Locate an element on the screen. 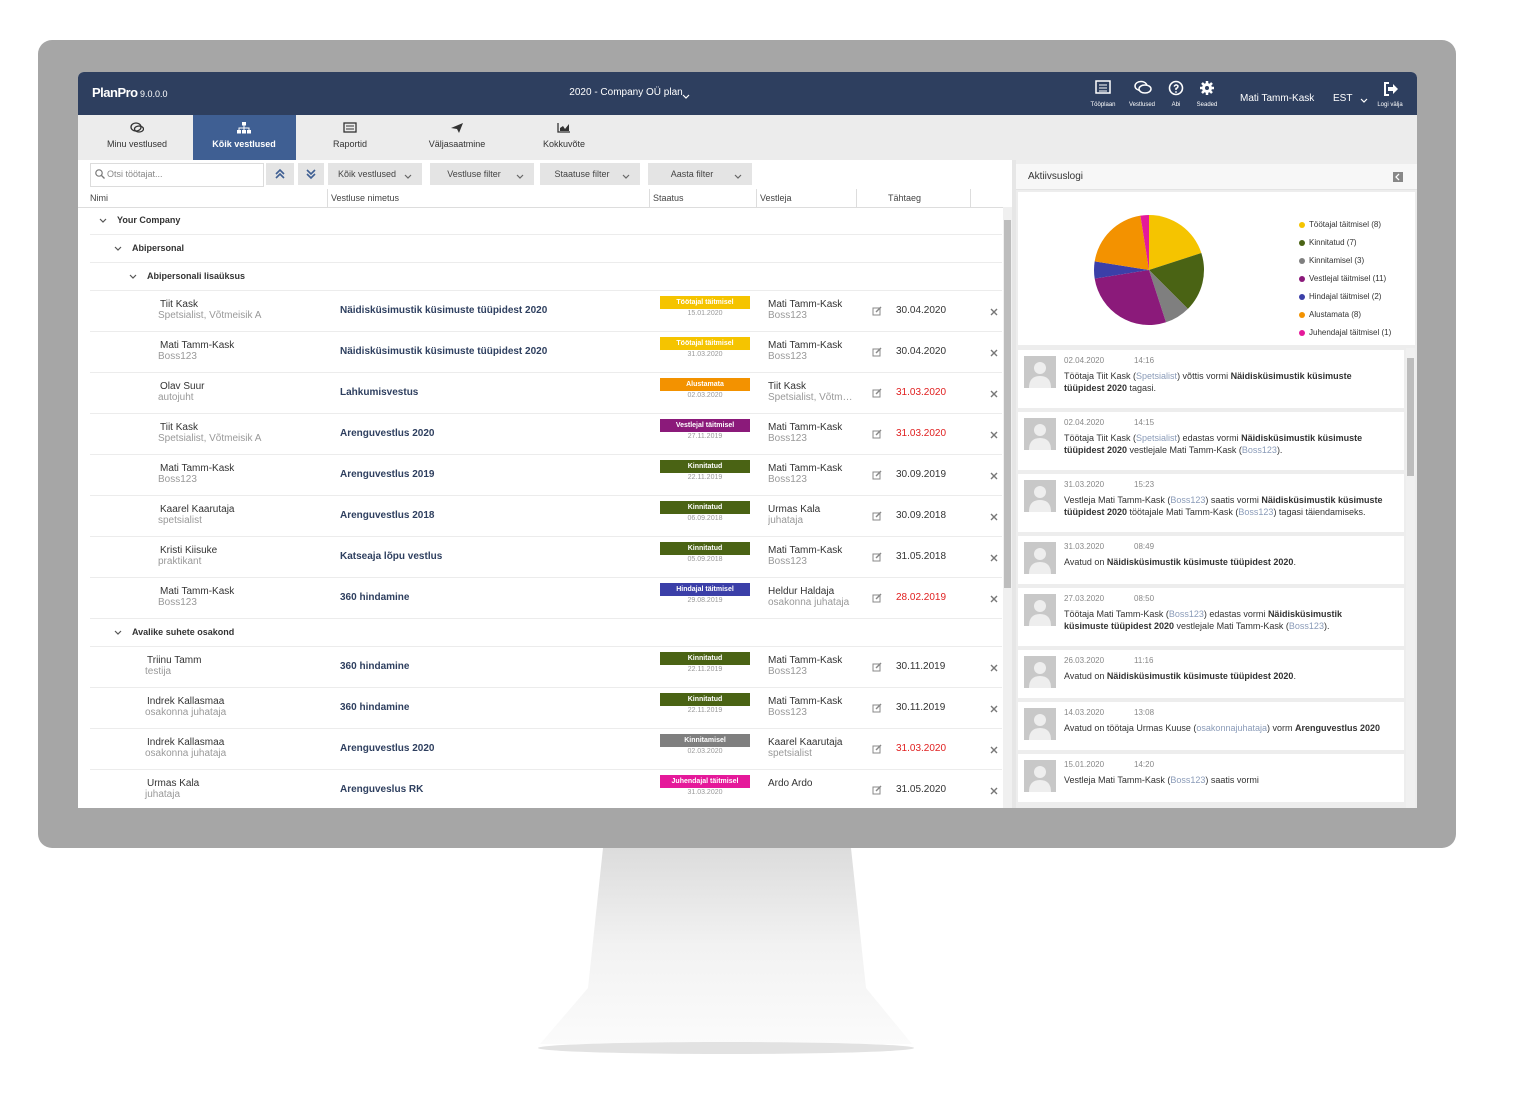 The width and height of the screenshot is (1536, 1102). collapse-panel is located at coordinates (1398, 177).